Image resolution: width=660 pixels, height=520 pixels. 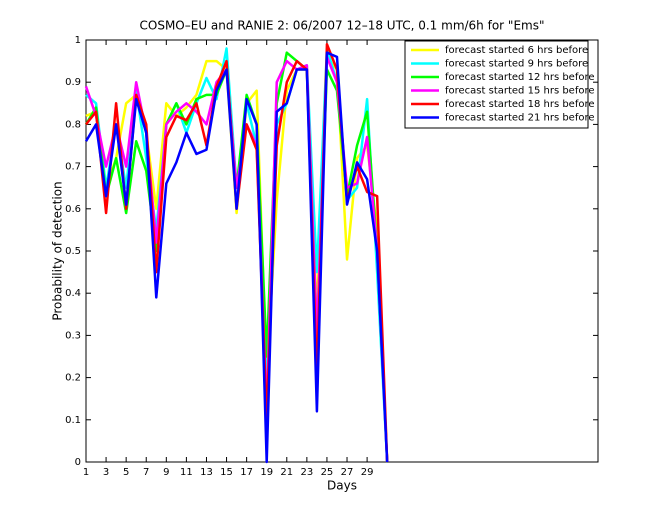 I want to click on legend-box, so click(x=496, y=84).